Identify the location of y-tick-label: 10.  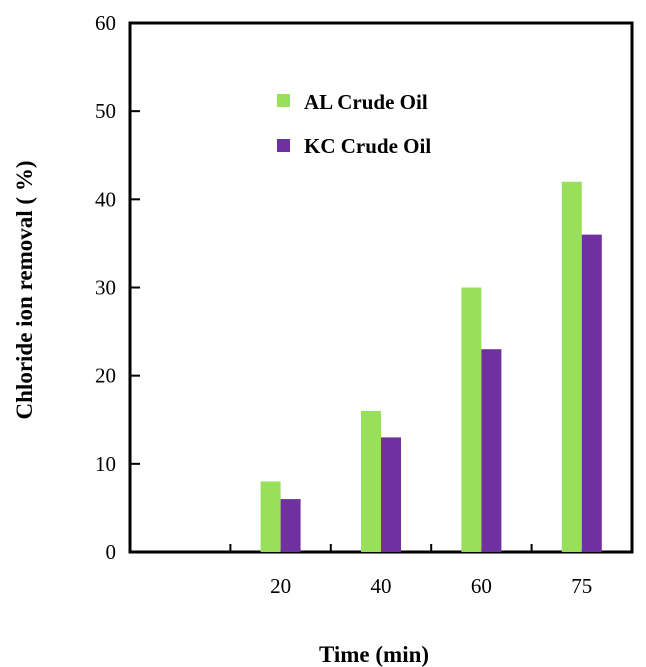
(105, 464).